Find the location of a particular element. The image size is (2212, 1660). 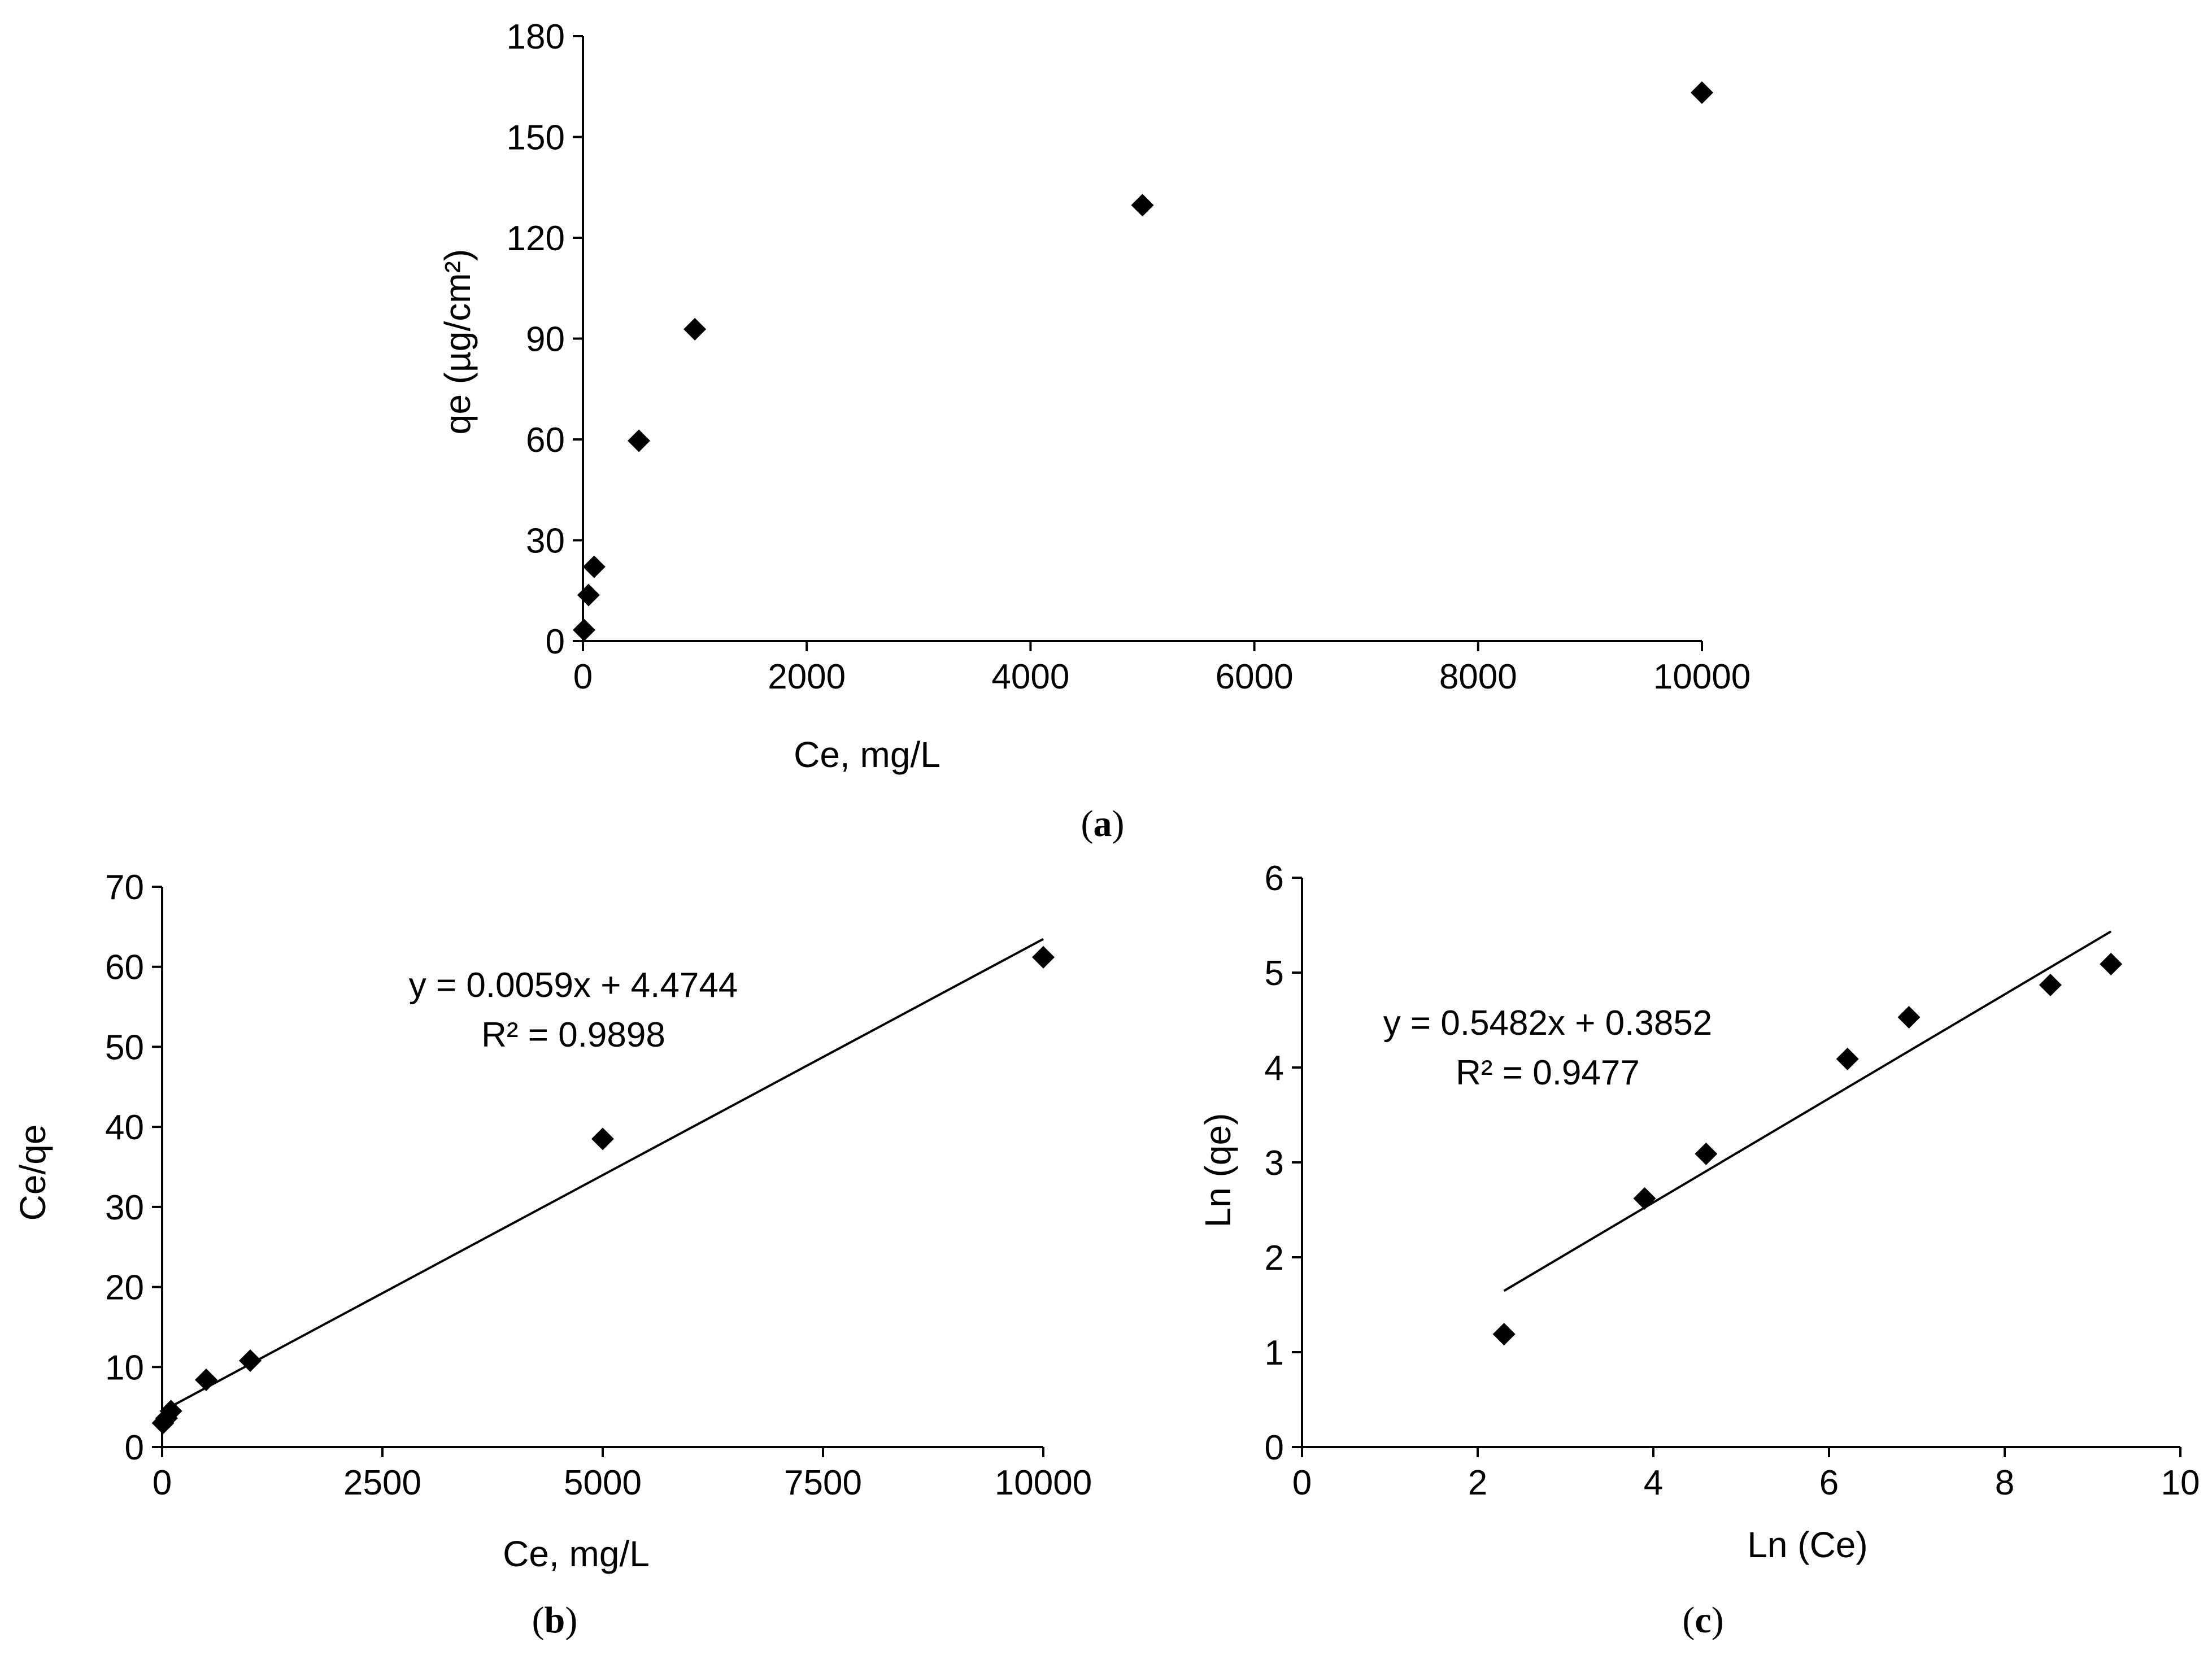

panel-c-y-tick-label: 0 is located at coordinates (1274, 1448).